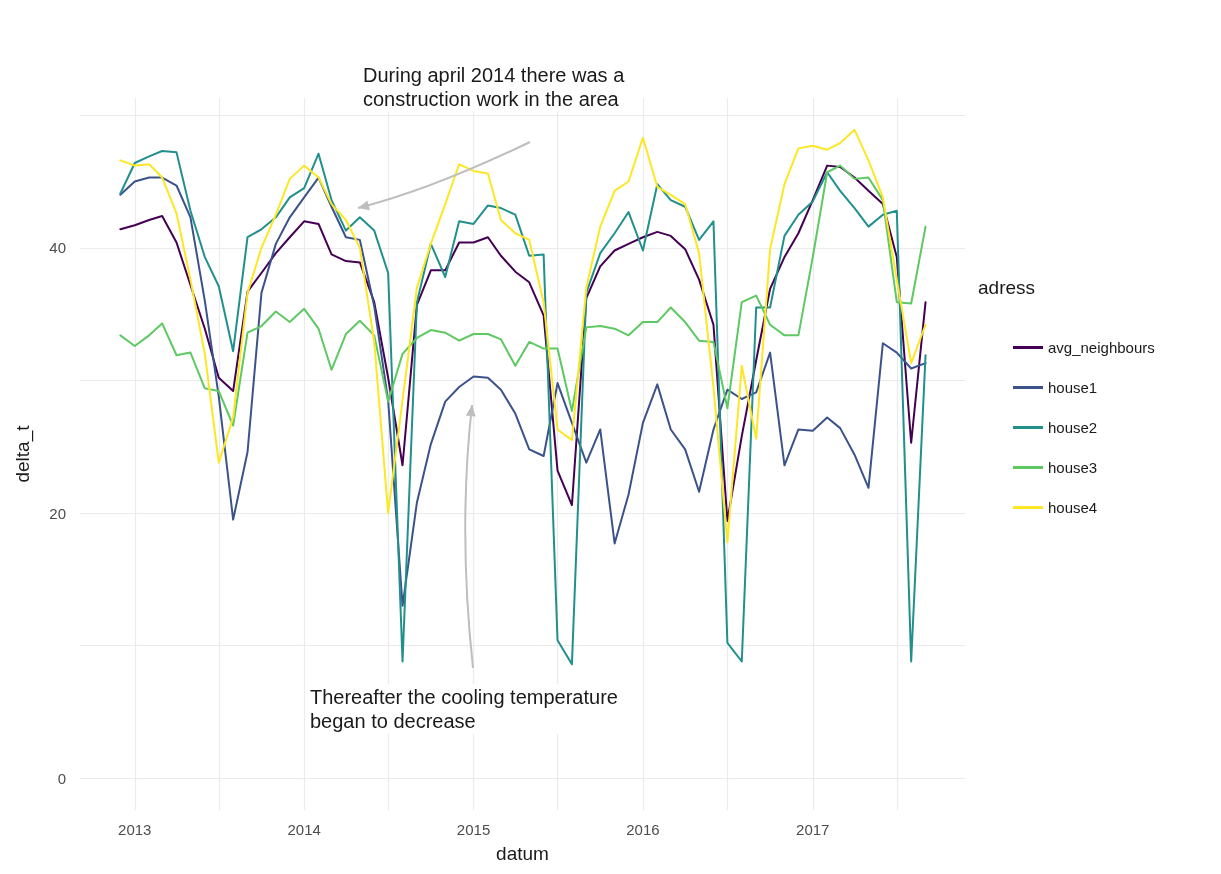 The image size is (1221, 874). I want to click on y-tick-label: 20, so click(57, 513).